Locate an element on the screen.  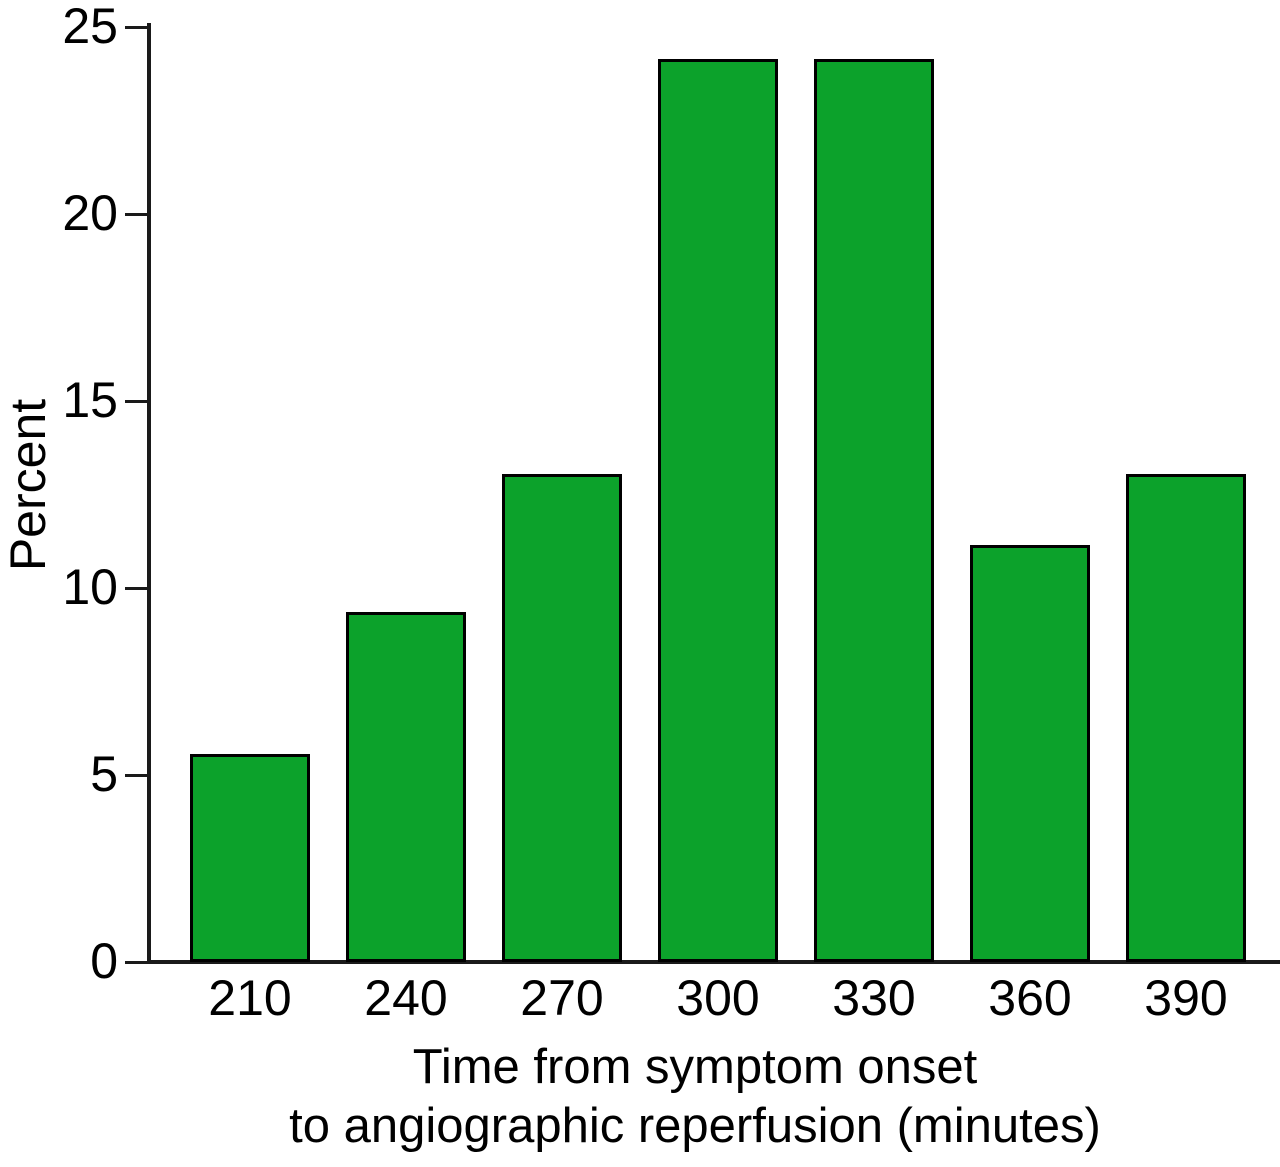
x-tick-label-300: 300 is located at coordinates (718, 998).